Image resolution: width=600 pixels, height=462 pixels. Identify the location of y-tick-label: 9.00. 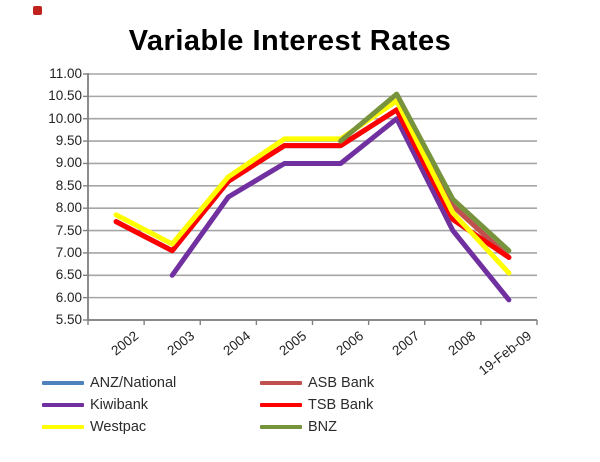
(68, 163).